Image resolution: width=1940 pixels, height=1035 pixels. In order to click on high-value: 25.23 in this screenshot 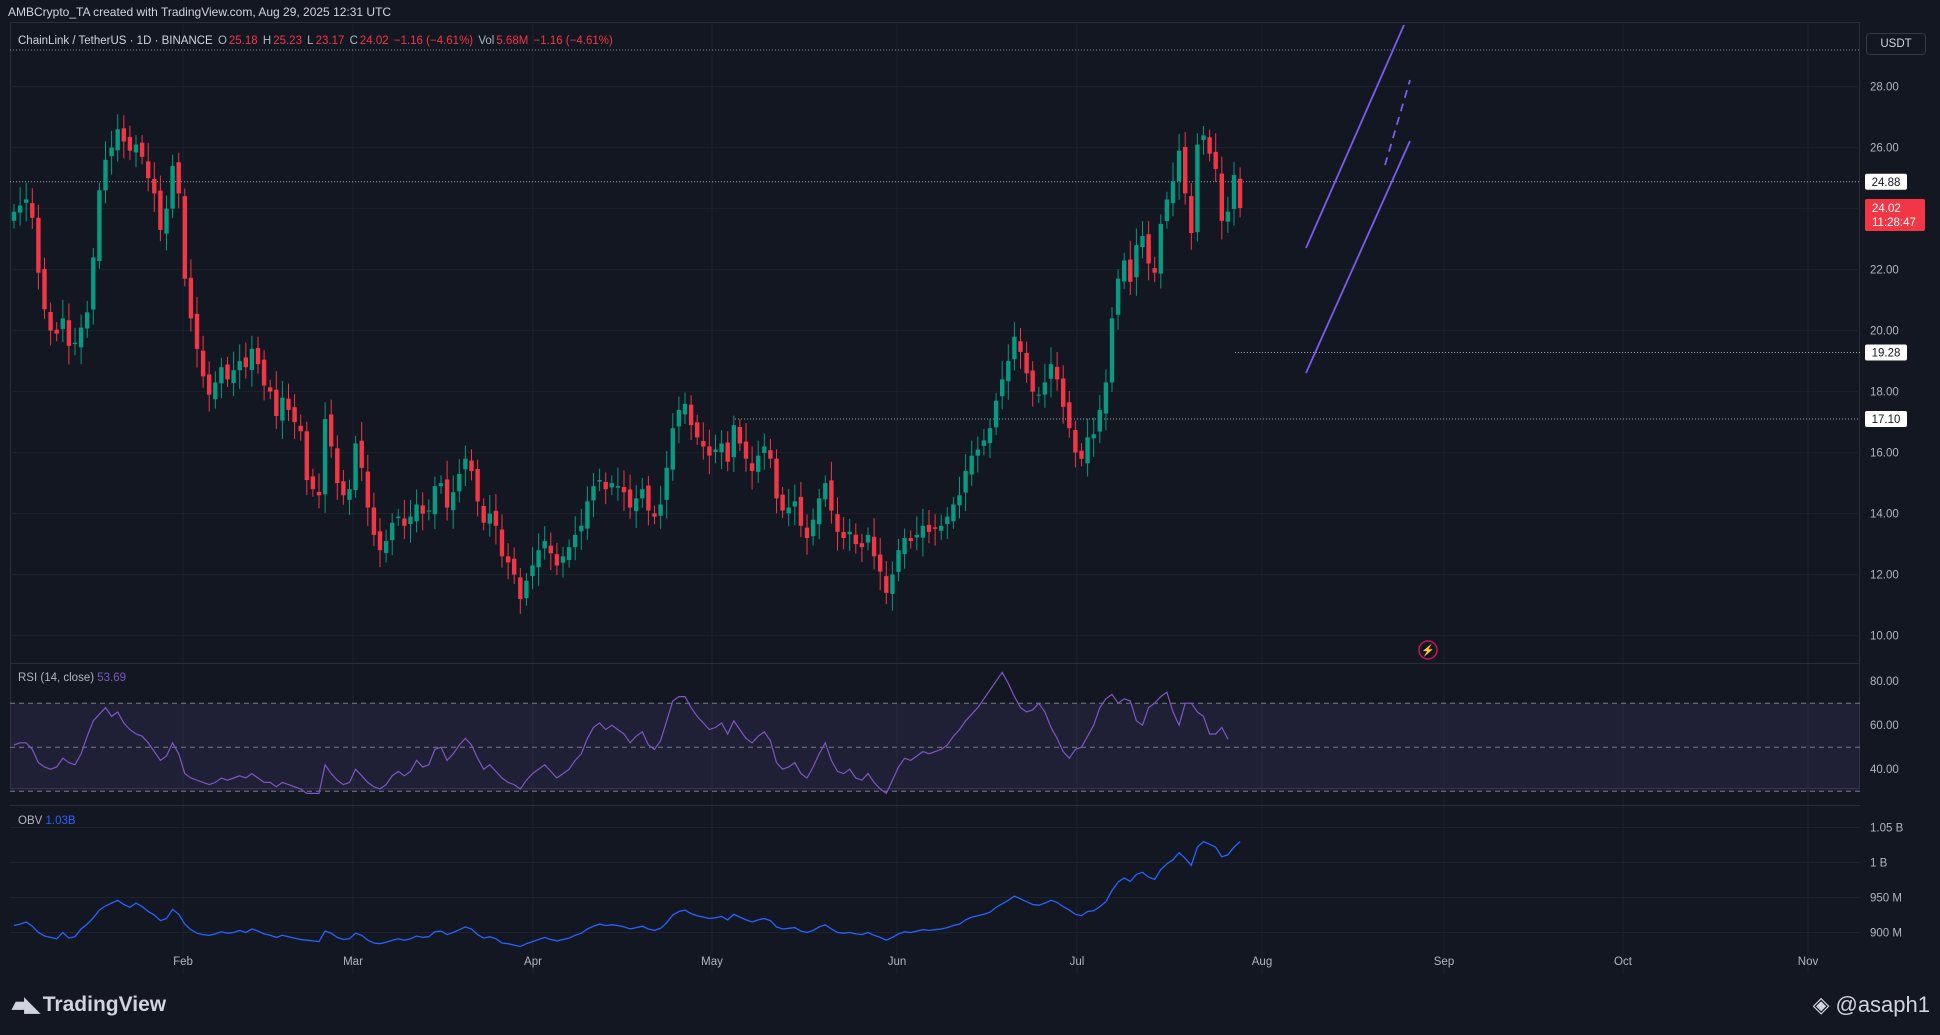, I will do `click(287, 41)`.